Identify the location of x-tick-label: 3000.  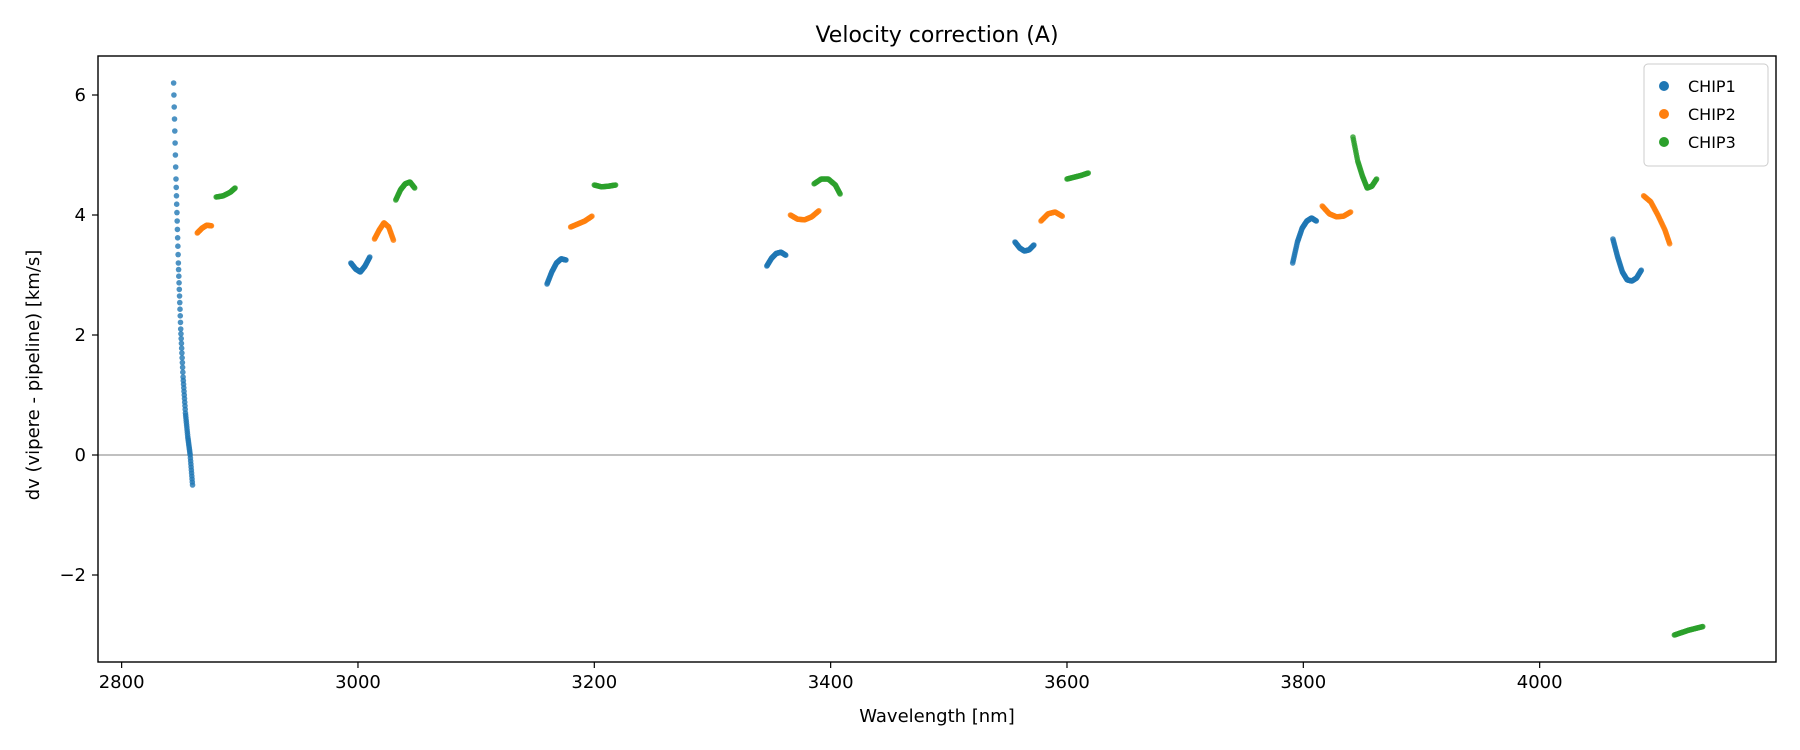
(358, 682).